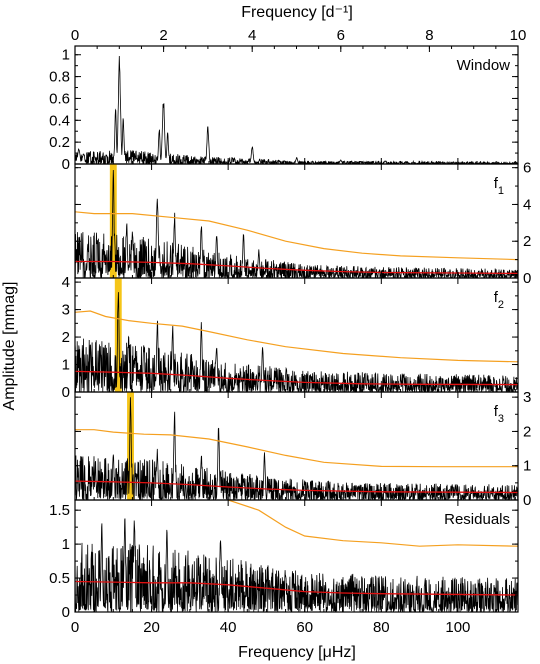 This screenshot has width=540, height=664. I want to click on panel-frame-residuals, so click(296, 556).